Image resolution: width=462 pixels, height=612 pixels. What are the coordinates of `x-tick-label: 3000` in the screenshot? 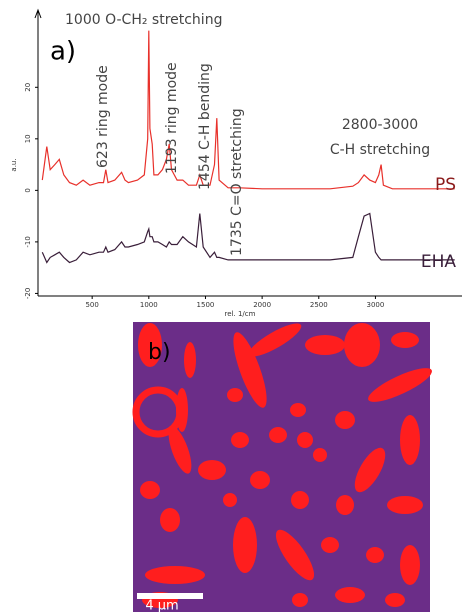 It's located at (376, 305).